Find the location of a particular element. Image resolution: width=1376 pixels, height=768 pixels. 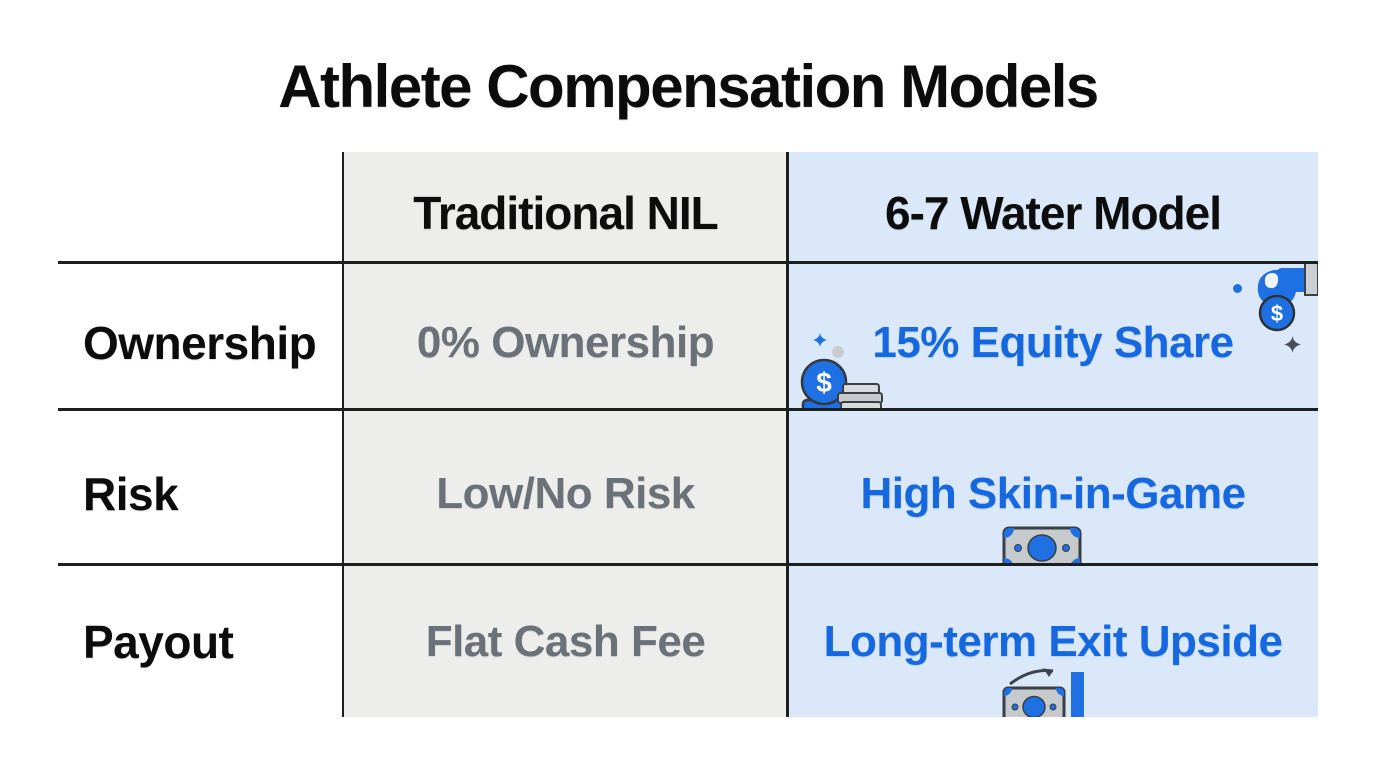

cell-water-ownership: 15% Equity Share is located at coordinates (1053, 342).